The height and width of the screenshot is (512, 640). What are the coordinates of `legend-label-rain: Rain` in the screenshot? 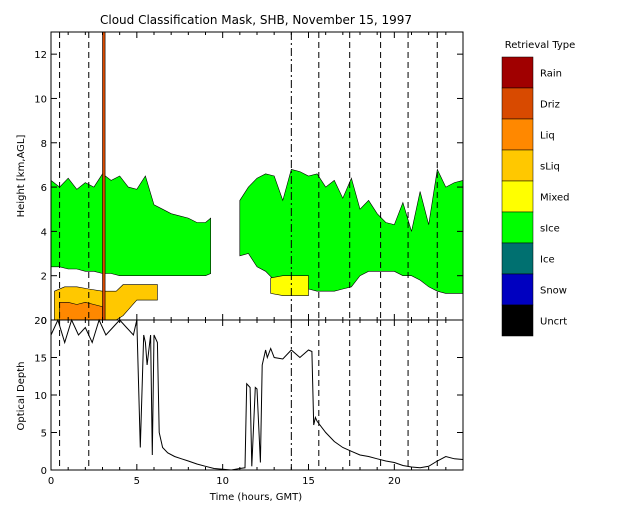 It's located at (551, 74).